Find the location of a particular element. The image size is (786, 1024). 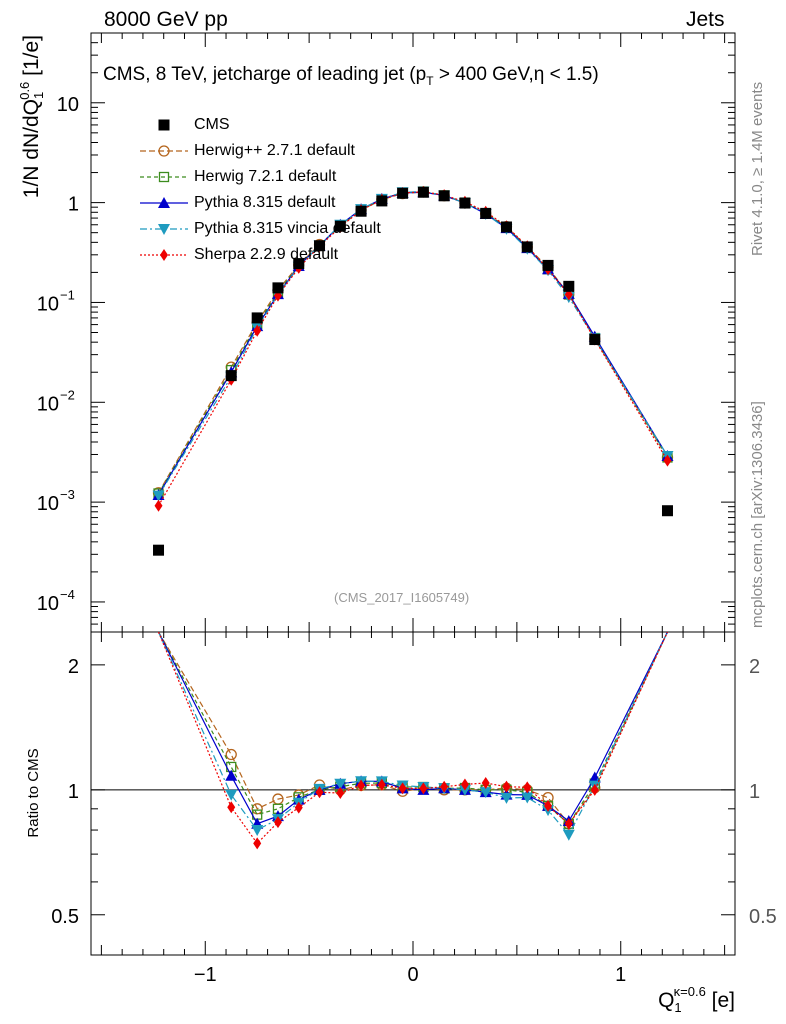

ratio-tick-label-right: 1 is located at coordinates (754, 792).